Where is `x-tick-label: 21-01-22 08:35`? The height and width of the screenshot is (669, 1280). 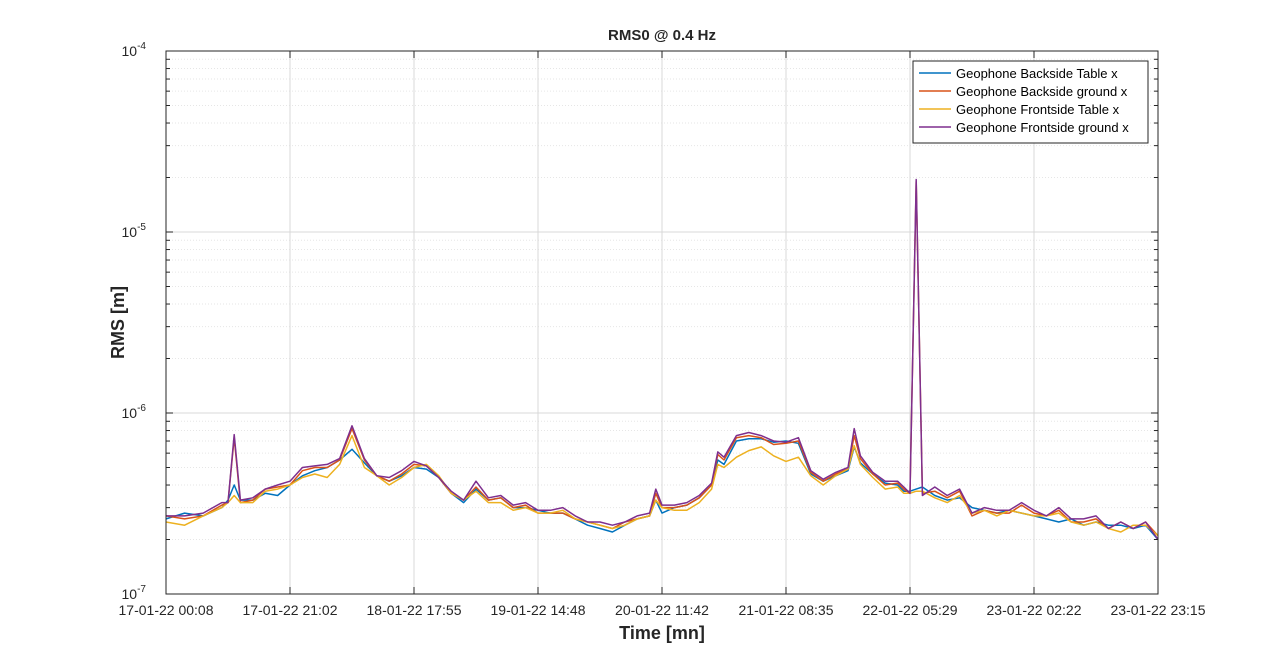 x-tick-label: 21-01-22 08:35 is located at coordinates (786, 610).